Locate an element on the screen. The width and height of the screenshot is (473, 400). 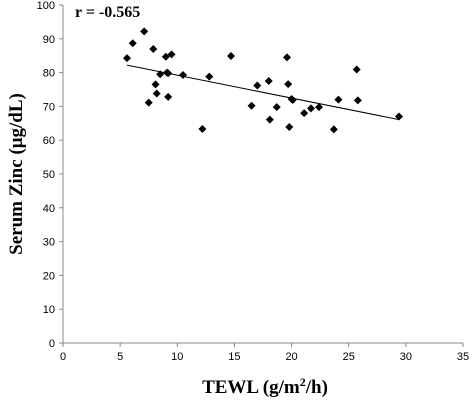
x-tick-label: 30 is located at coordinates (406, 357).